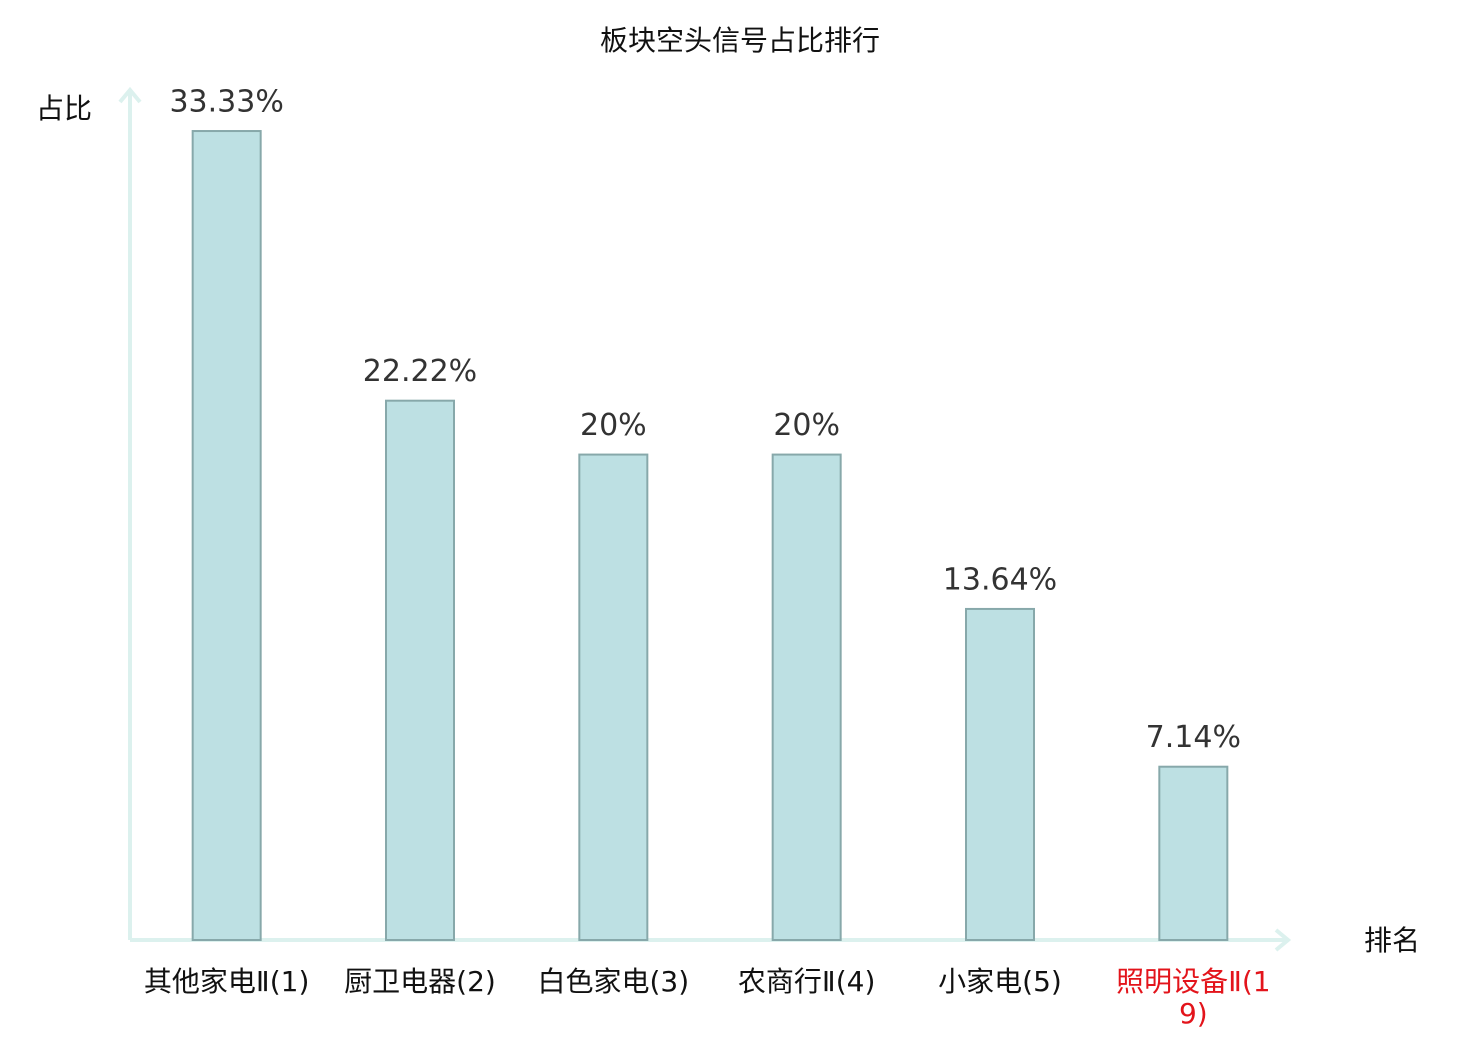 The image size is (1480, 1040). What do you see at coordinates (226, 981) in the screenshot?
I see `x-tick-label: 其他家电Ⅱ(1)` at bounding box center [226, 981].